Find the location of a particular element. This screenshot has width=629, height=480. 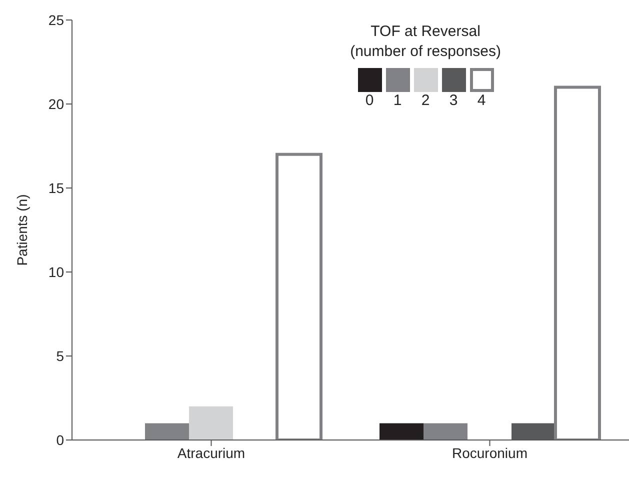

legend-label: 2 is located at coordinates (425, 101).